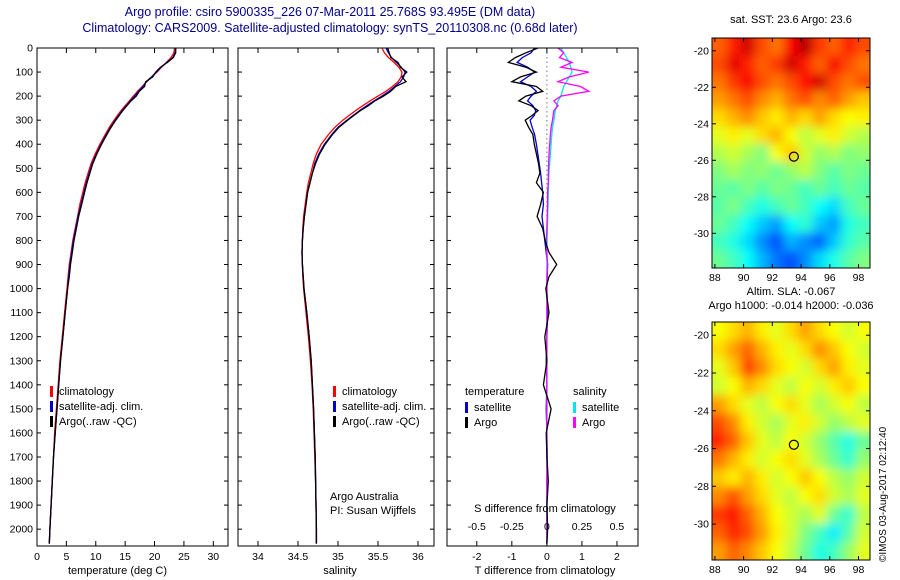  I want to click on depth-tick-label: 2000, so click(22, 530).